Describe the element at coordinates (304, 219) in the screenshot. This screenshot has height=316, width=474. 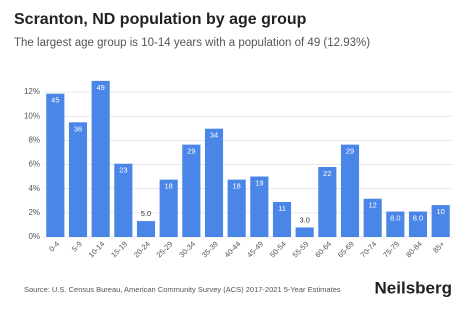
I see `data-label: 3.0` at that location.